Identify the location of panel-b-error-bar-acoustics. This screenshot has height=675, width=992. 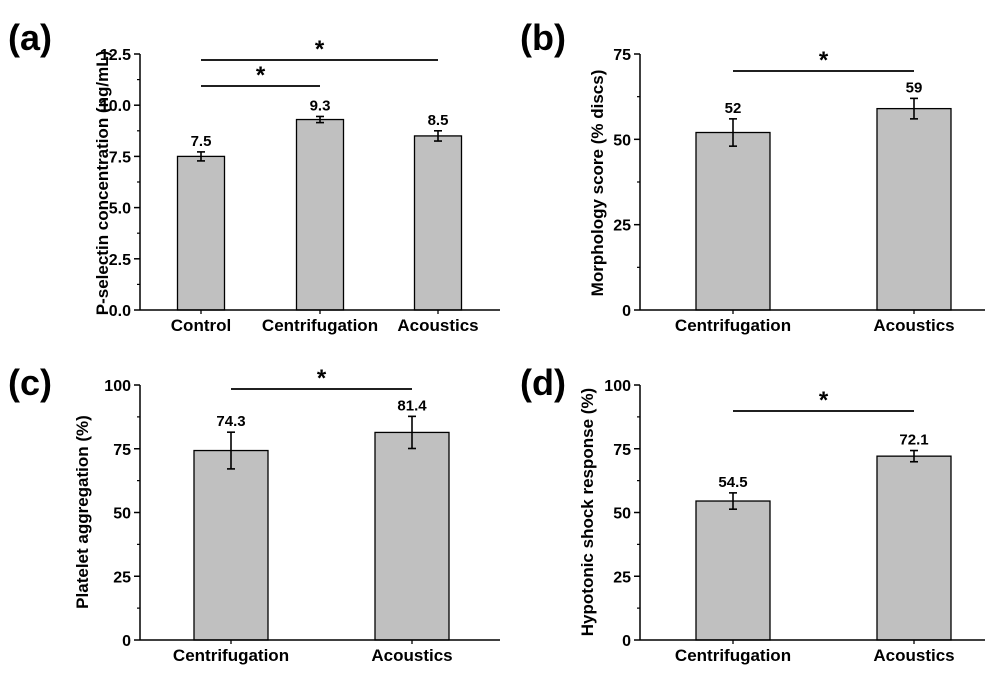
(914, 108).